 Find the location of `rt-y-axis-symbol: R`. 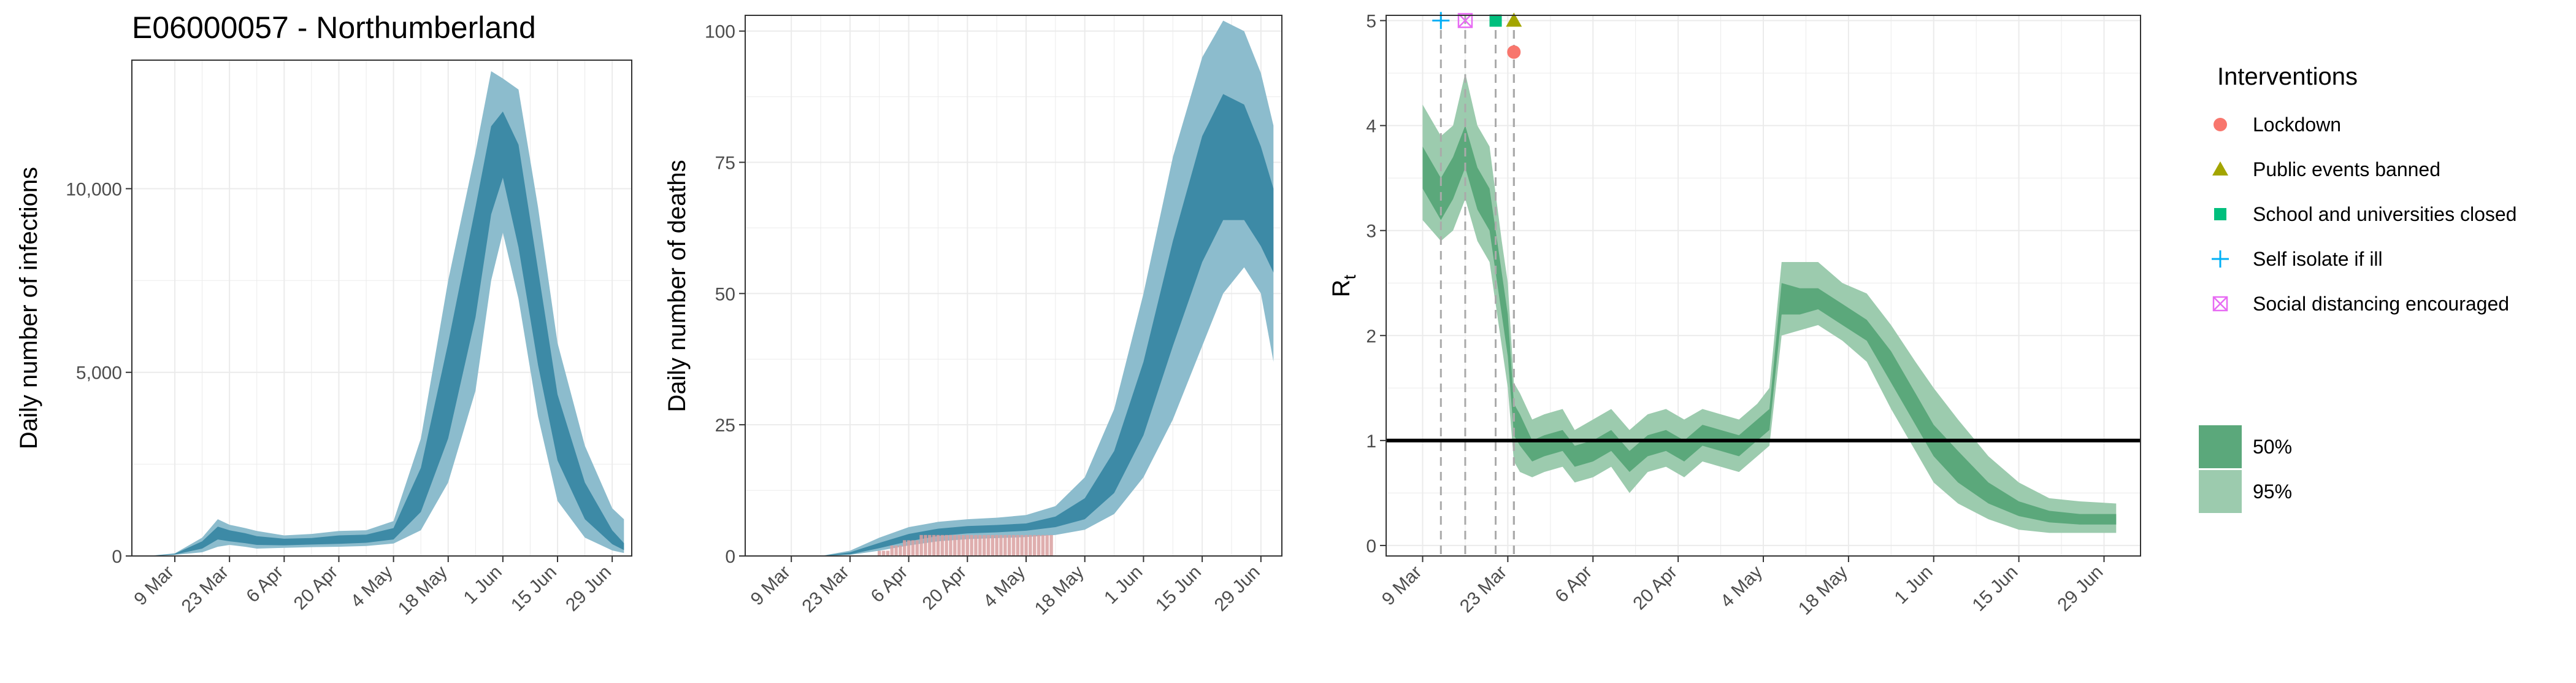

rt-y-axis-symbol: R is located at coordinates (1341, 288).